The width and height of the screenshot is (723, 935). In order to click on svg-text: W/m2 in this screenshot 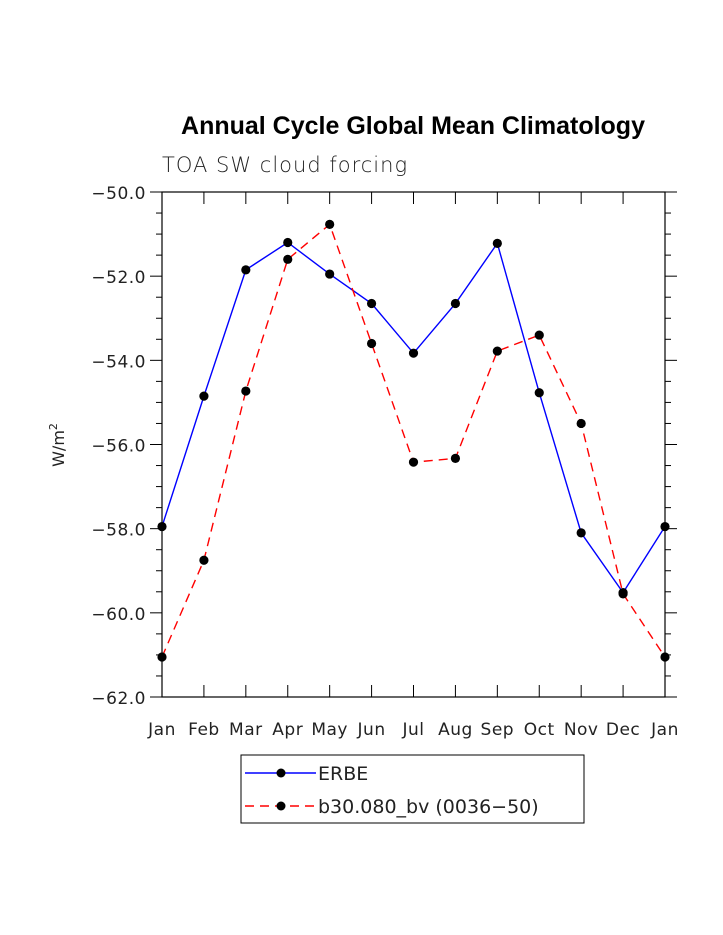, I will do `click(57, 445)`.